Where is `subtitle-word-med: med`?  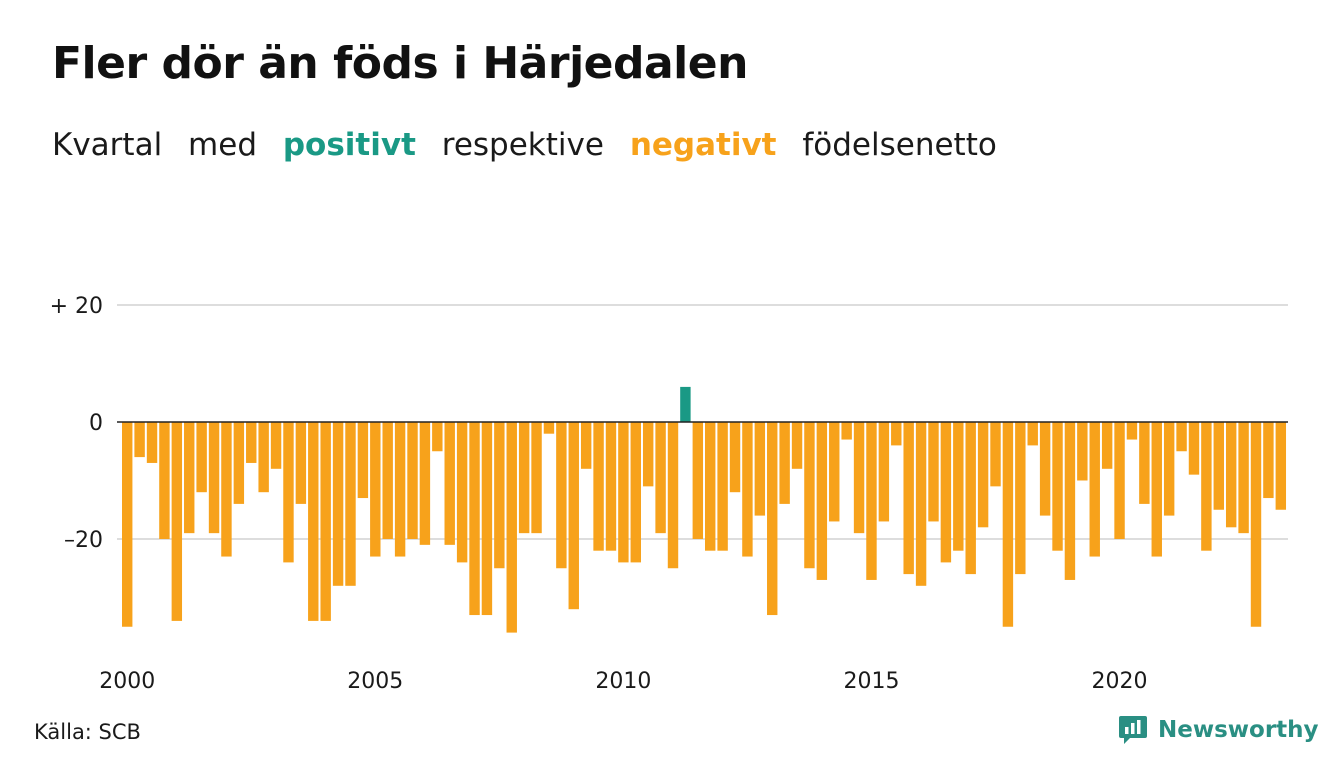 subtitle-word-med: med is located at coordinates (222, 145).